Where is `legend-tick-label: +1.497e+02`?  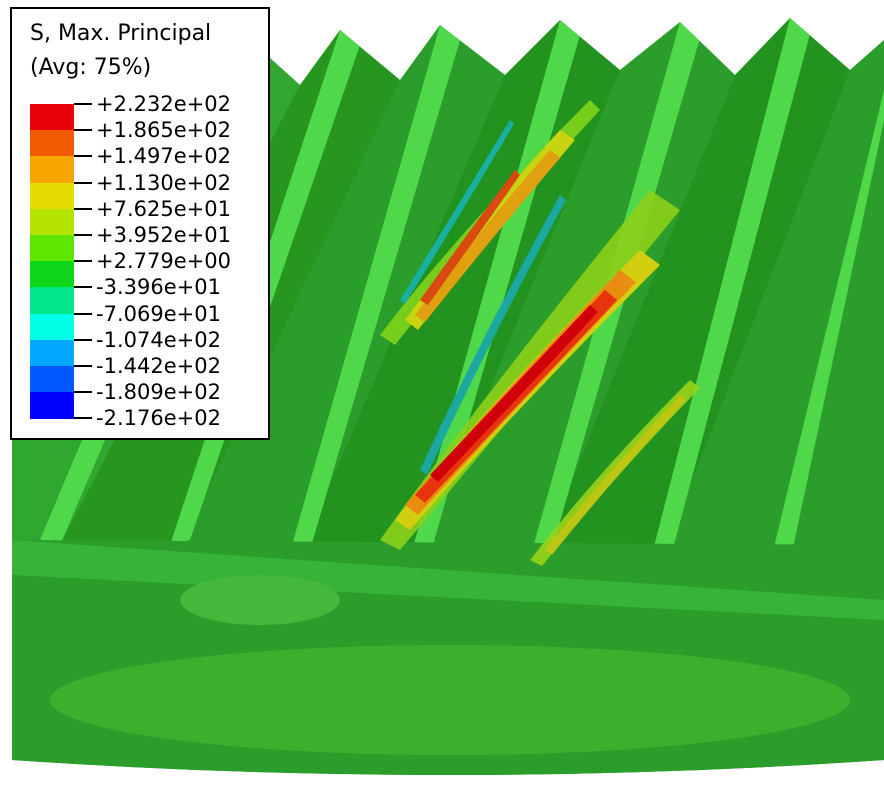 legend-tick-label: +1.497e+02 is located at coordinates (163, 156).